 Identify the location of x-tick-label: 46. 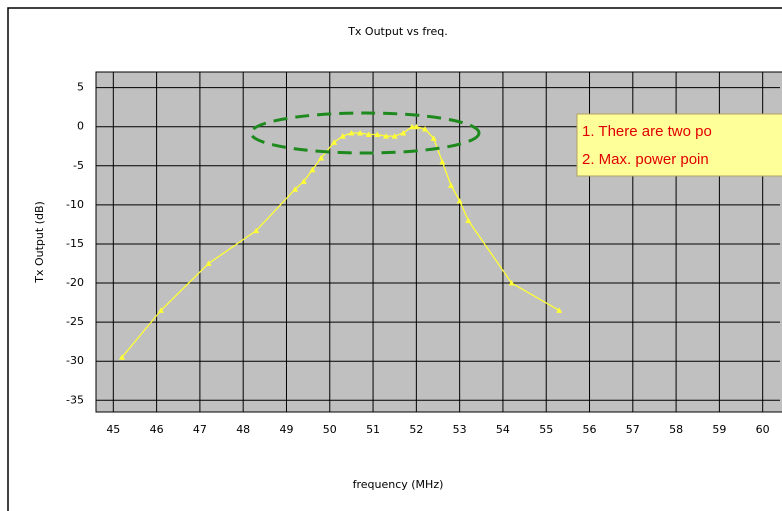
(157, 429).